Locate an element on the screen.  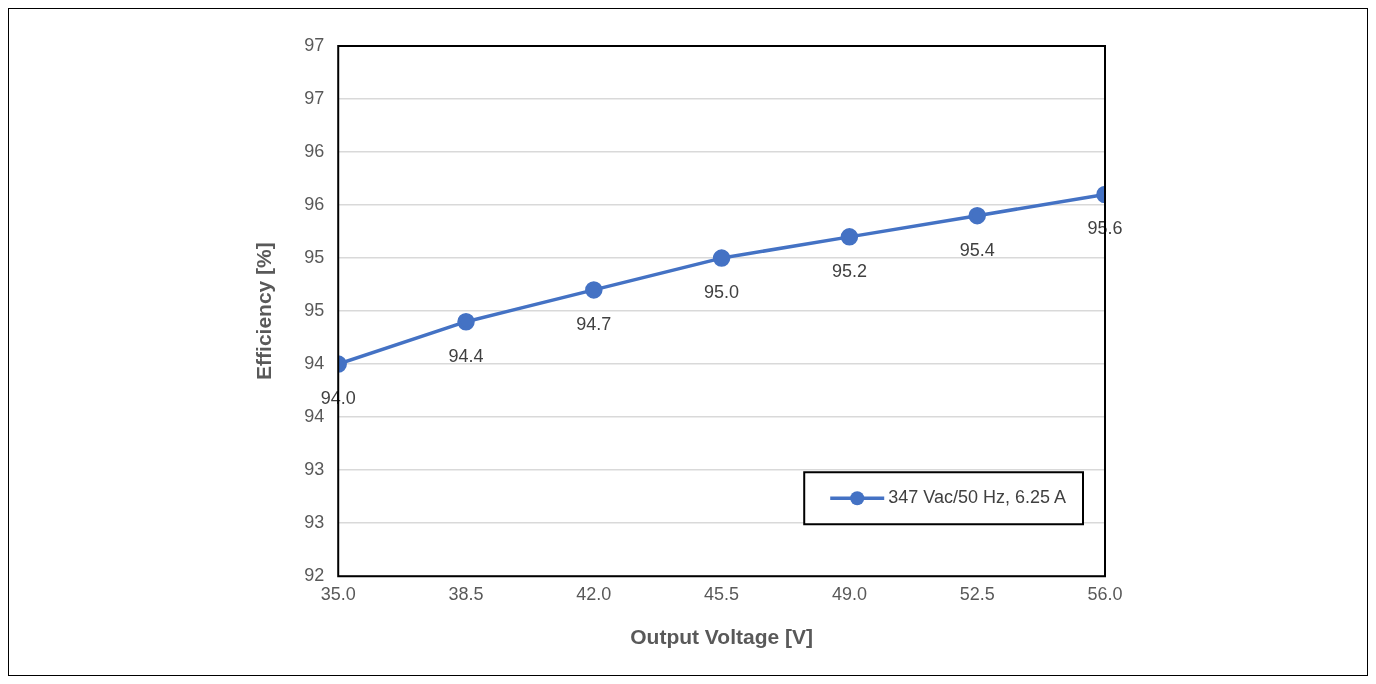
x-tick-label: 49.0 is located at coordinates (849, 593).